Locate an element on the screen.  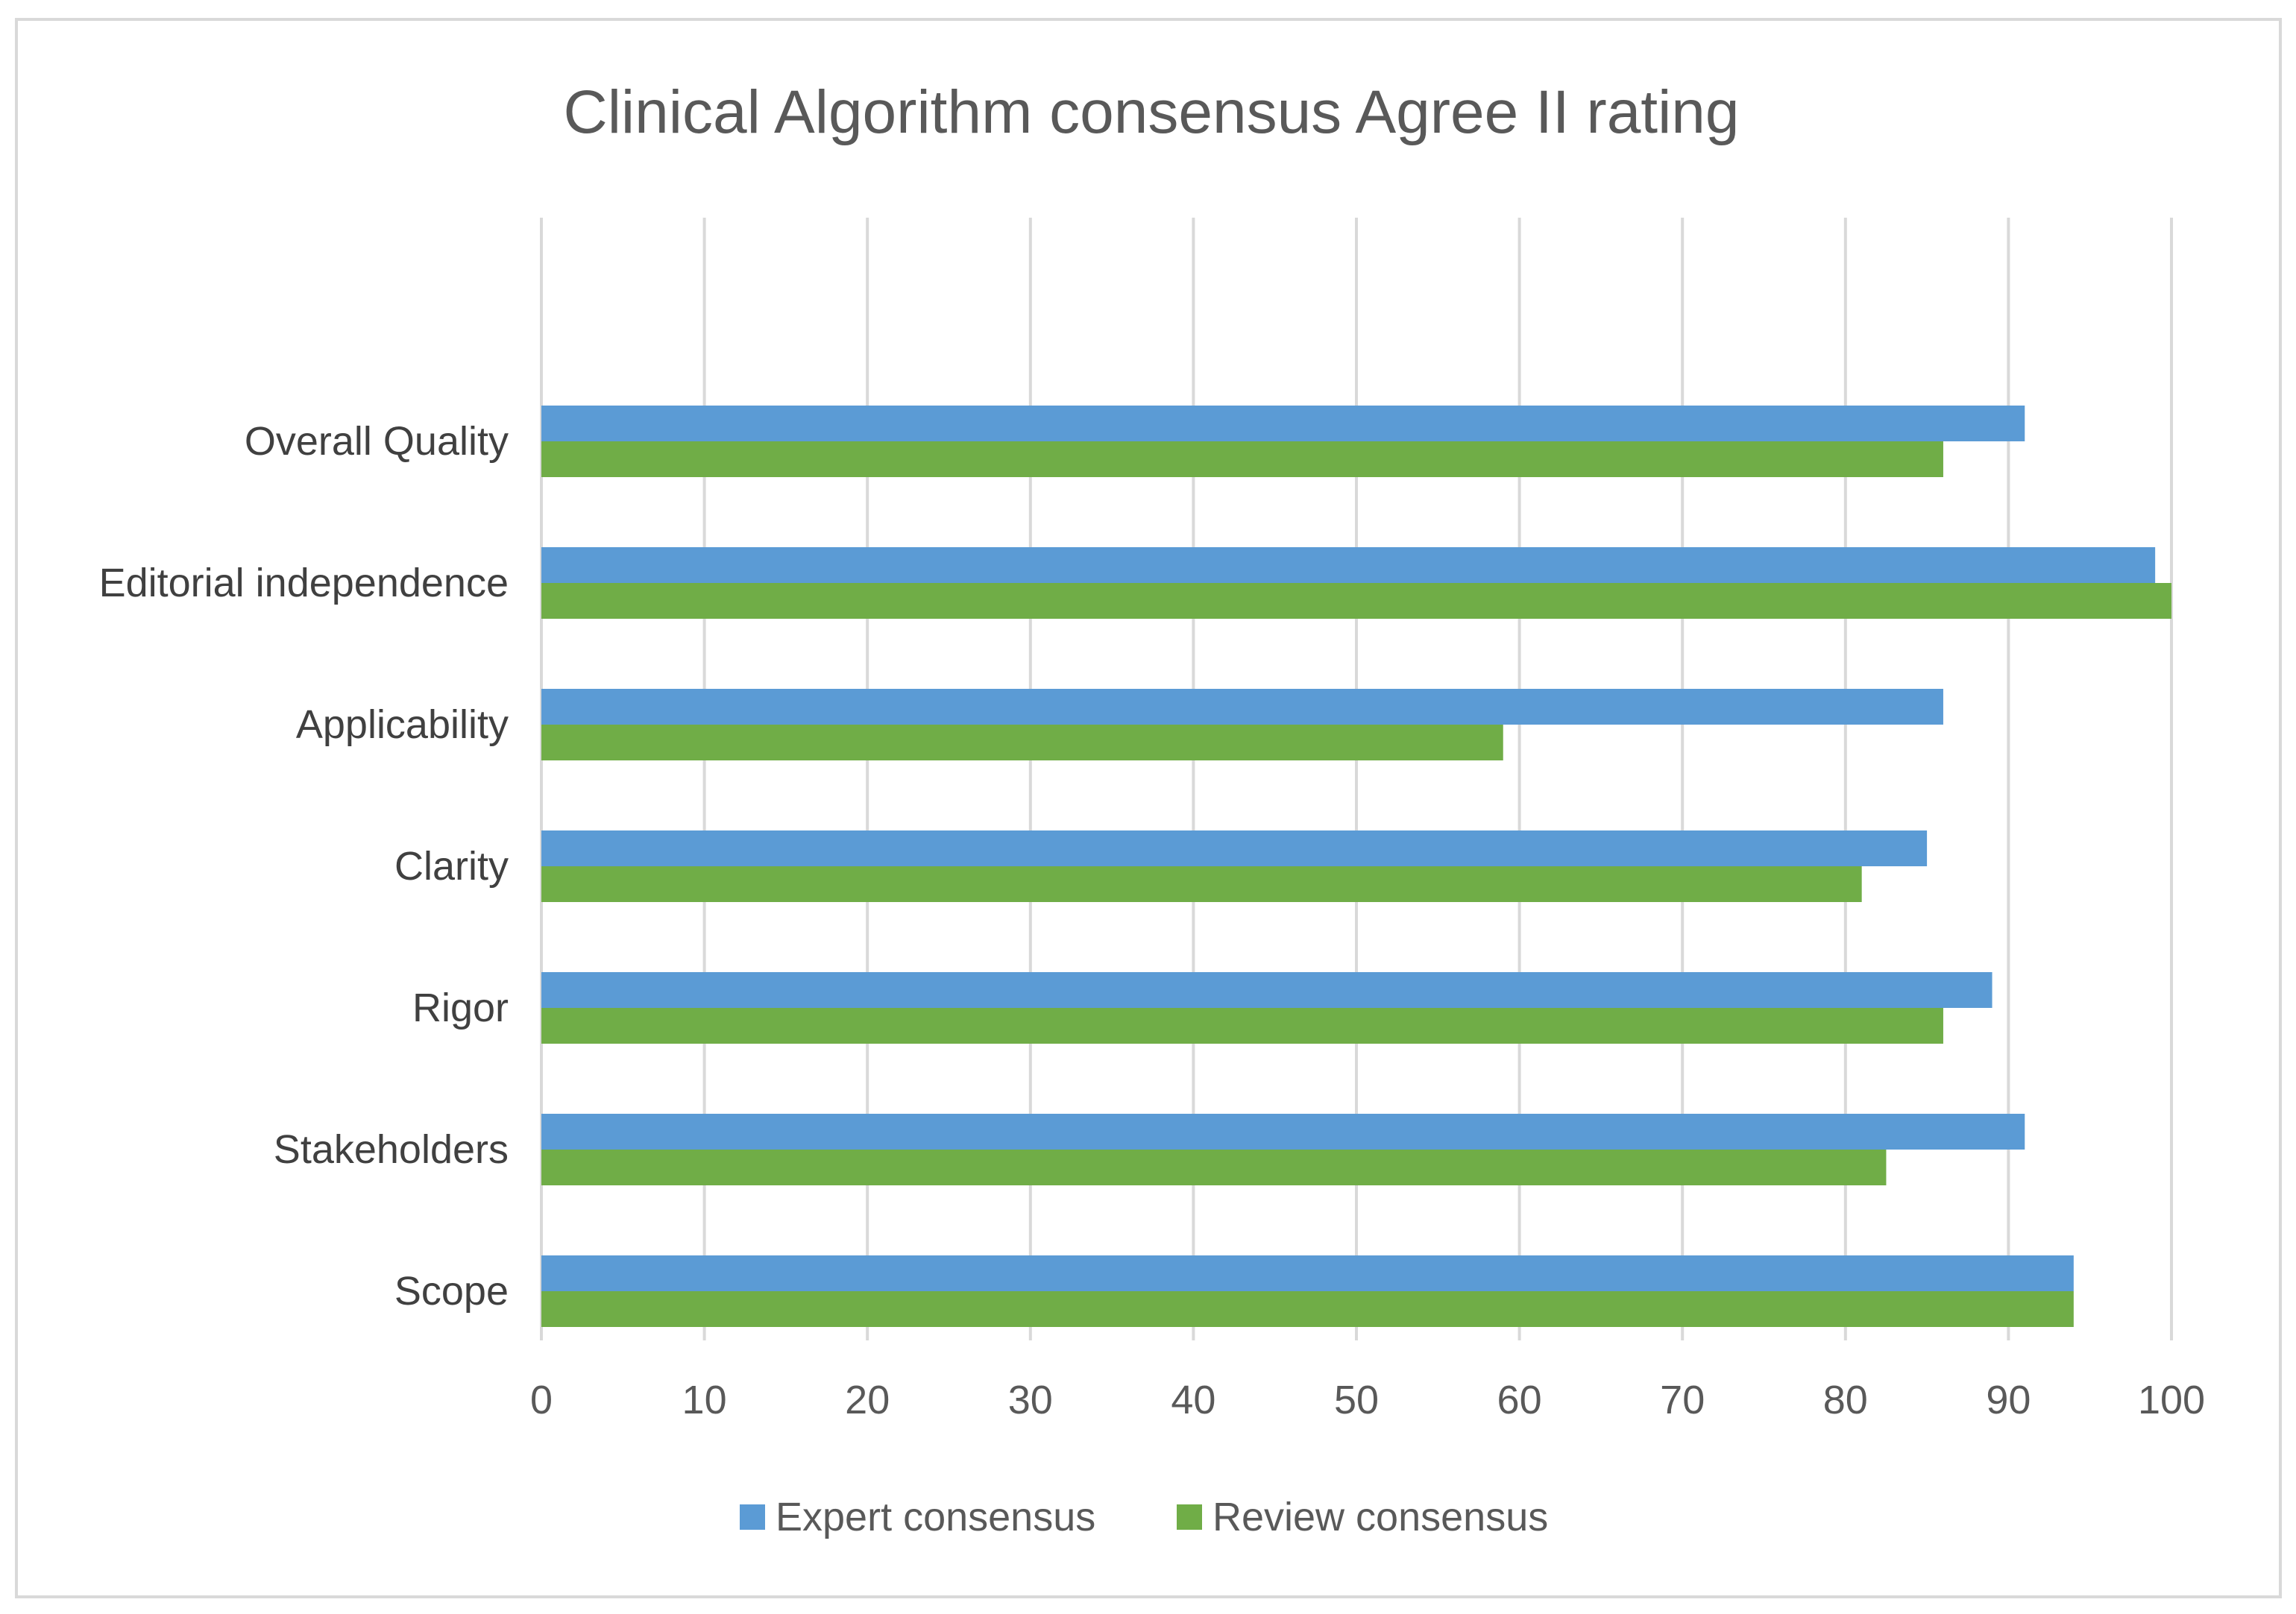
x-tick-label: 20 is located at coordinates (867, 1400).